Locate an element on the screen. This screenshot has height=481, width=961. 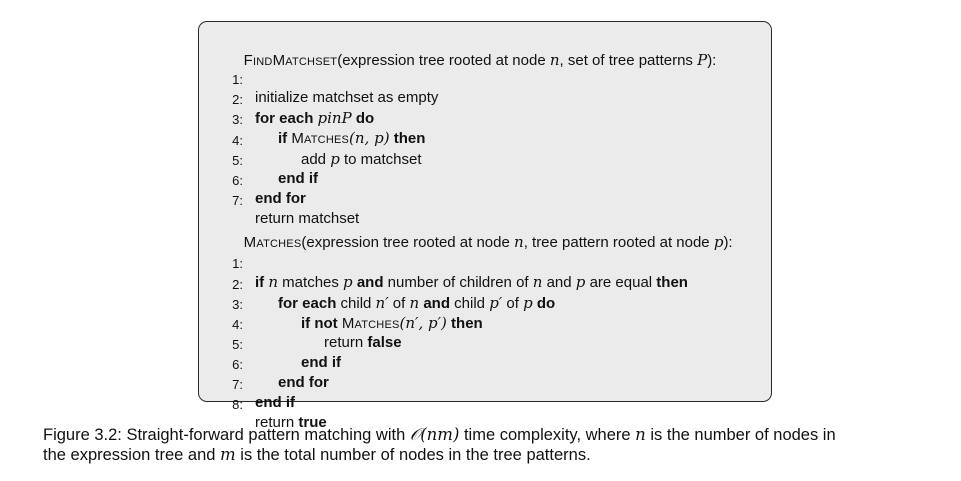
algorithm-line: 3: if not Matches(n′, p′) then is located at coordinates (341, 305).